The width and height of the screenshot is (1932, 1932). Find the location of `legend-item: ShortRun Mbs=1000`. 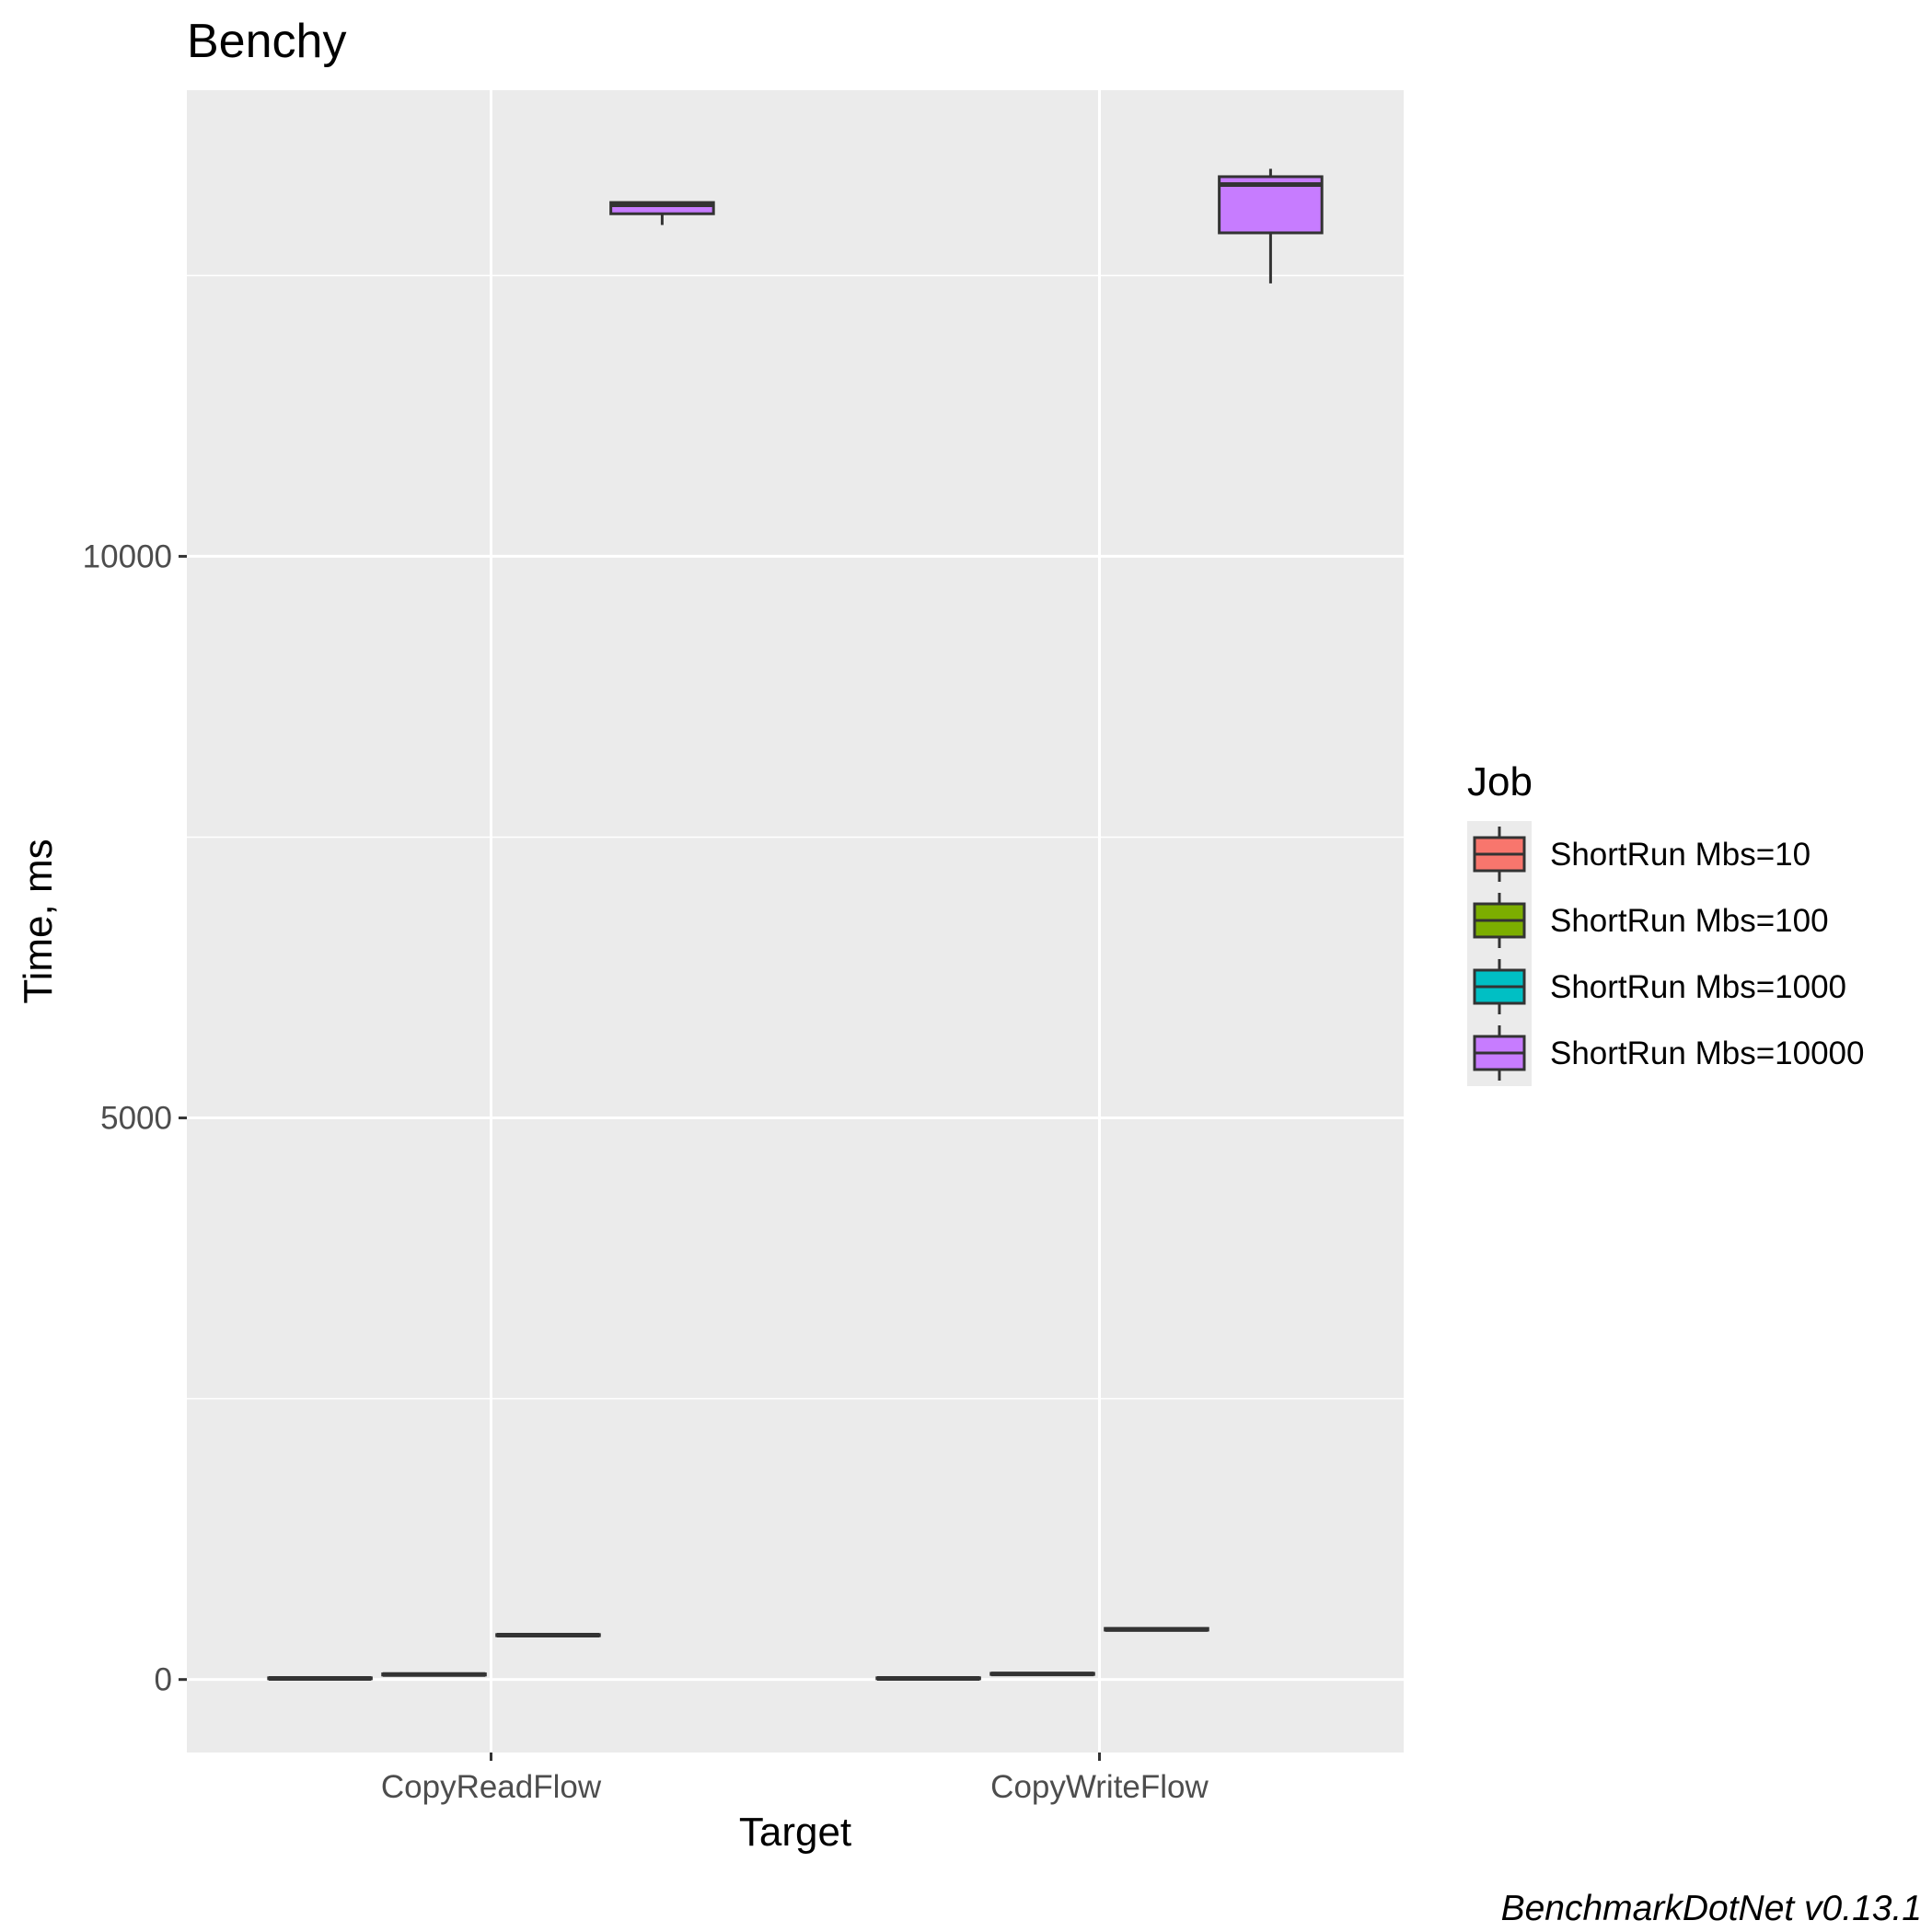

legend-item: ShortRun Mbs=1000 is located at coordinates (1660, 986).